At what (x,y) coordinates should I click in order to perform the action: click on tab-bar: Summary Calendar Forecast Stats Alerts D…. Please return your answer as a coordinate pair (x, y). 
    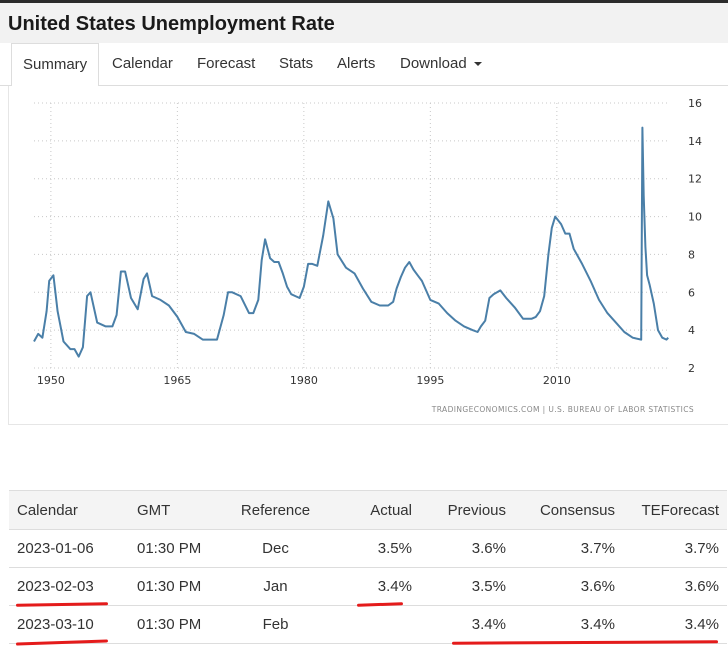
    Looking at the image, I should click on (364, 65).